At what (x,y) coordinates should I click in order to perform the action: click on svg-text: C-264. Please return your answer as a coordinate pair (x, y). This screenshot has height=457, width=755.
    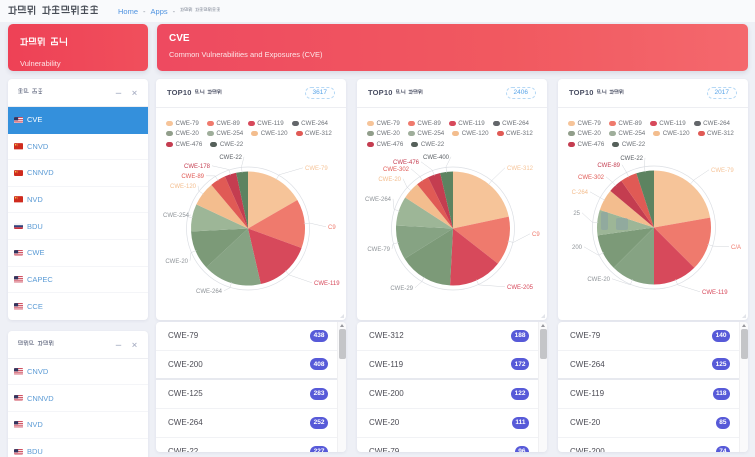
    Looking at the image, I should click on (580, 193).